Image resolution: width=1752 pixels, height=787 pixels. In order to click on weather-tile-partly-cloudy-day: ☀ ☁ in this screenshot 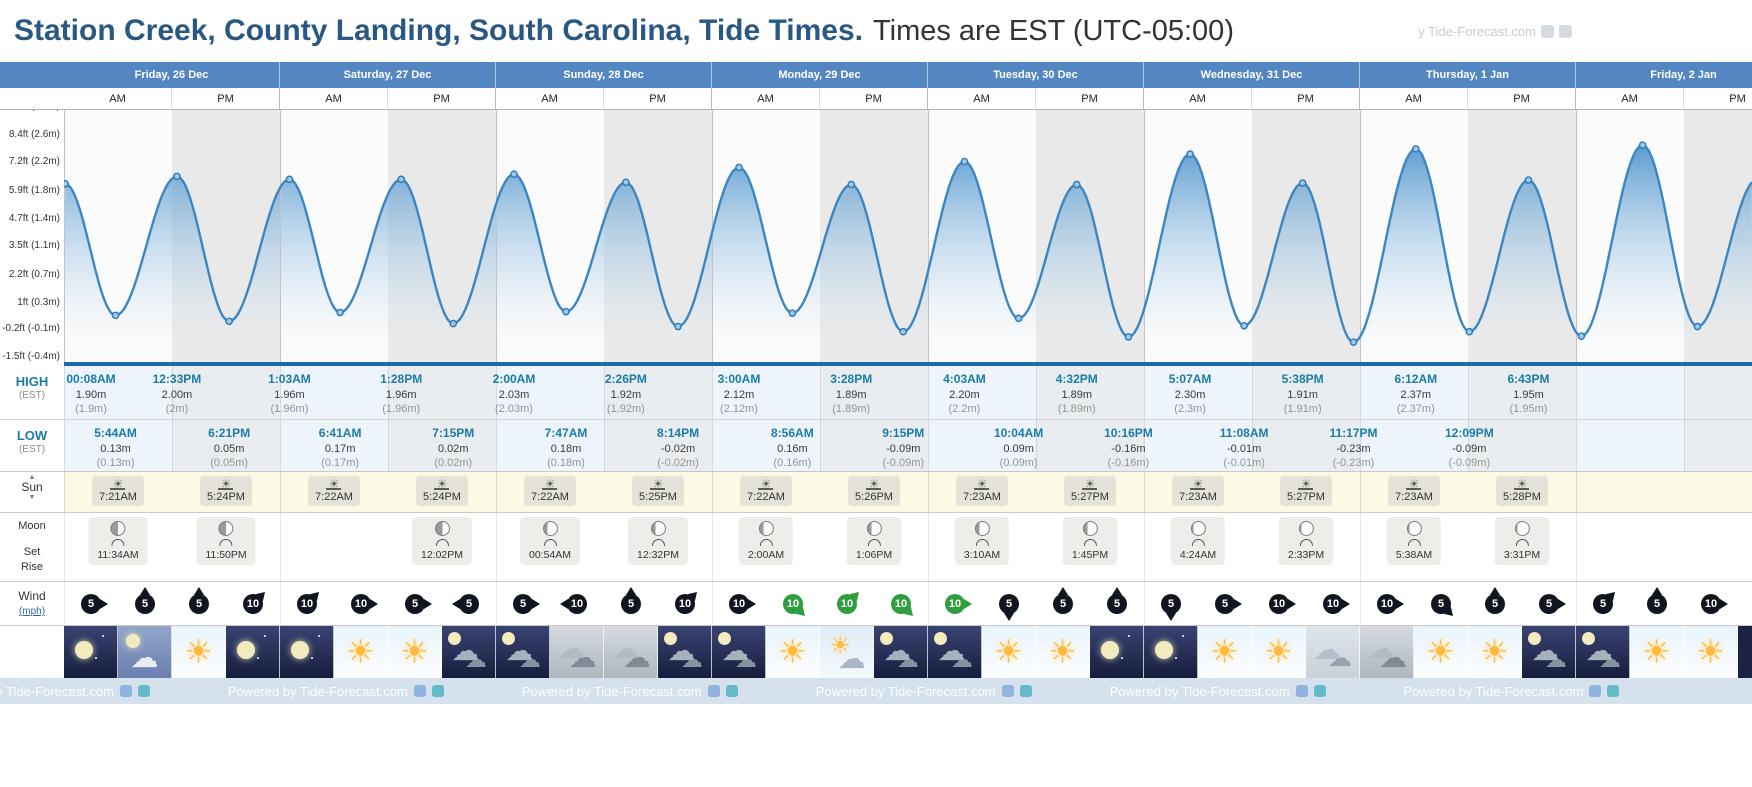, I will do `click(847, 652)`.